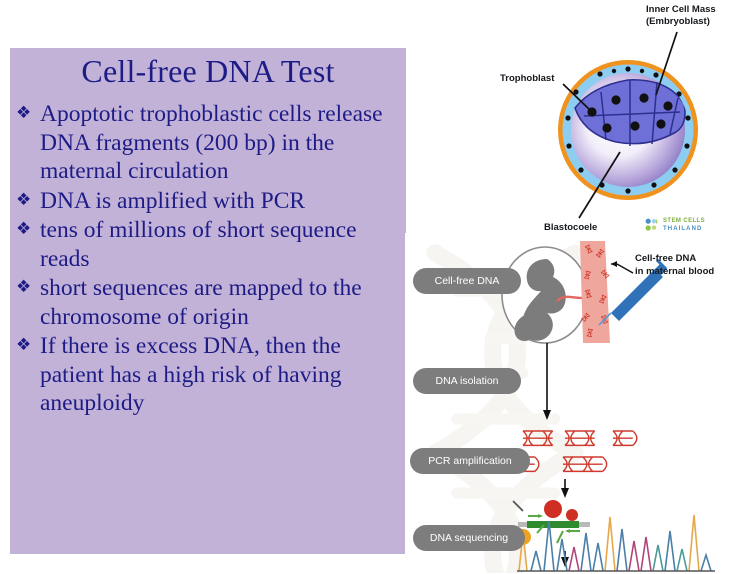 Image resolution: width=732 pixels, height=574 pixels. Describe the element at coordinates (554, 529) in the screenshot. I see `pcr-primers` at that location.